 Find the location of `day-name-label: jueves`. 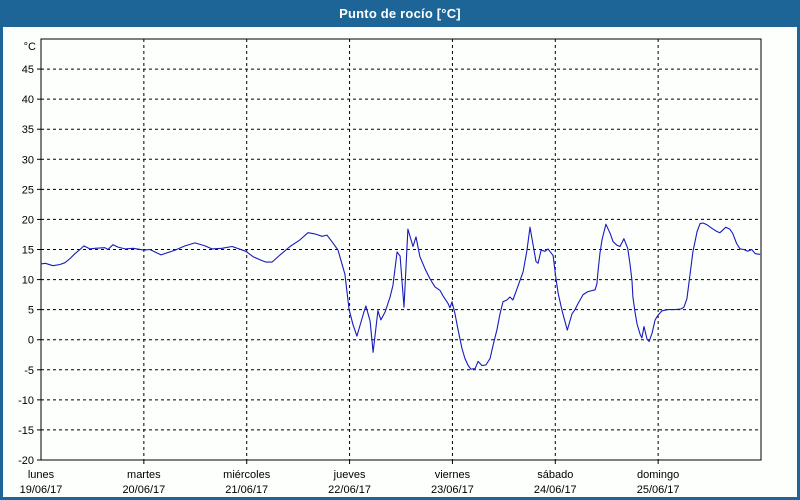

day-name-label: jueves is located at coordinates (349, 475).